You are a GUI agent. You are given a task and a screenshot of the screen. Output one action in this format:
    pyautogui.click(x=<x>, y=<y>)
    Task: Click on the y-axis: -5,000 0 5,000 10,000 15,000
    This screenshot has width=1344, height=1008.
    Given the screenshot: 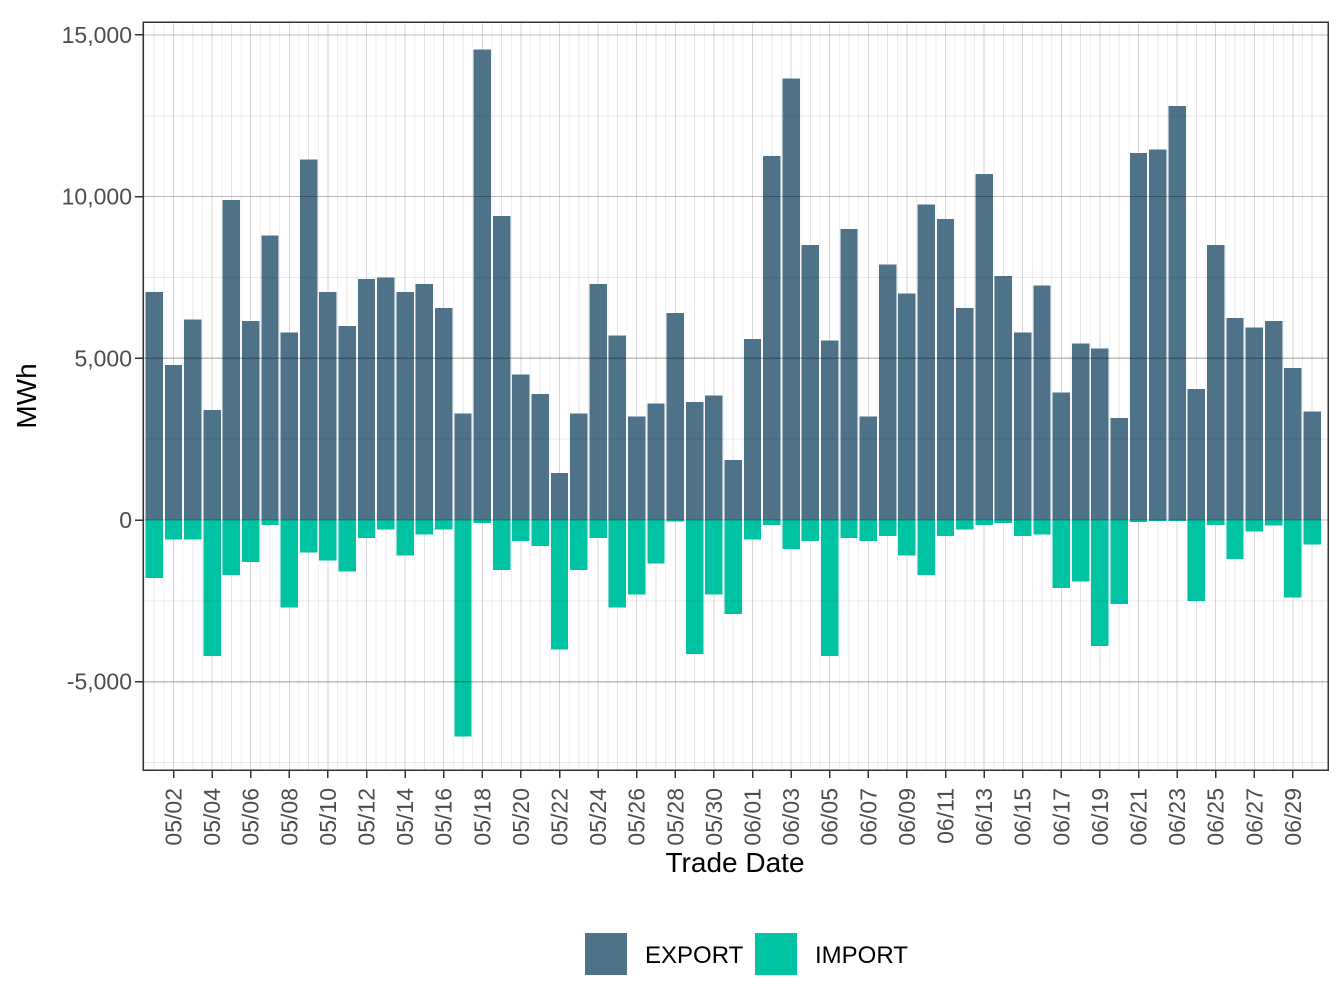 What is the action you would take?
    pyautogui.click(x=102, y=358)
    